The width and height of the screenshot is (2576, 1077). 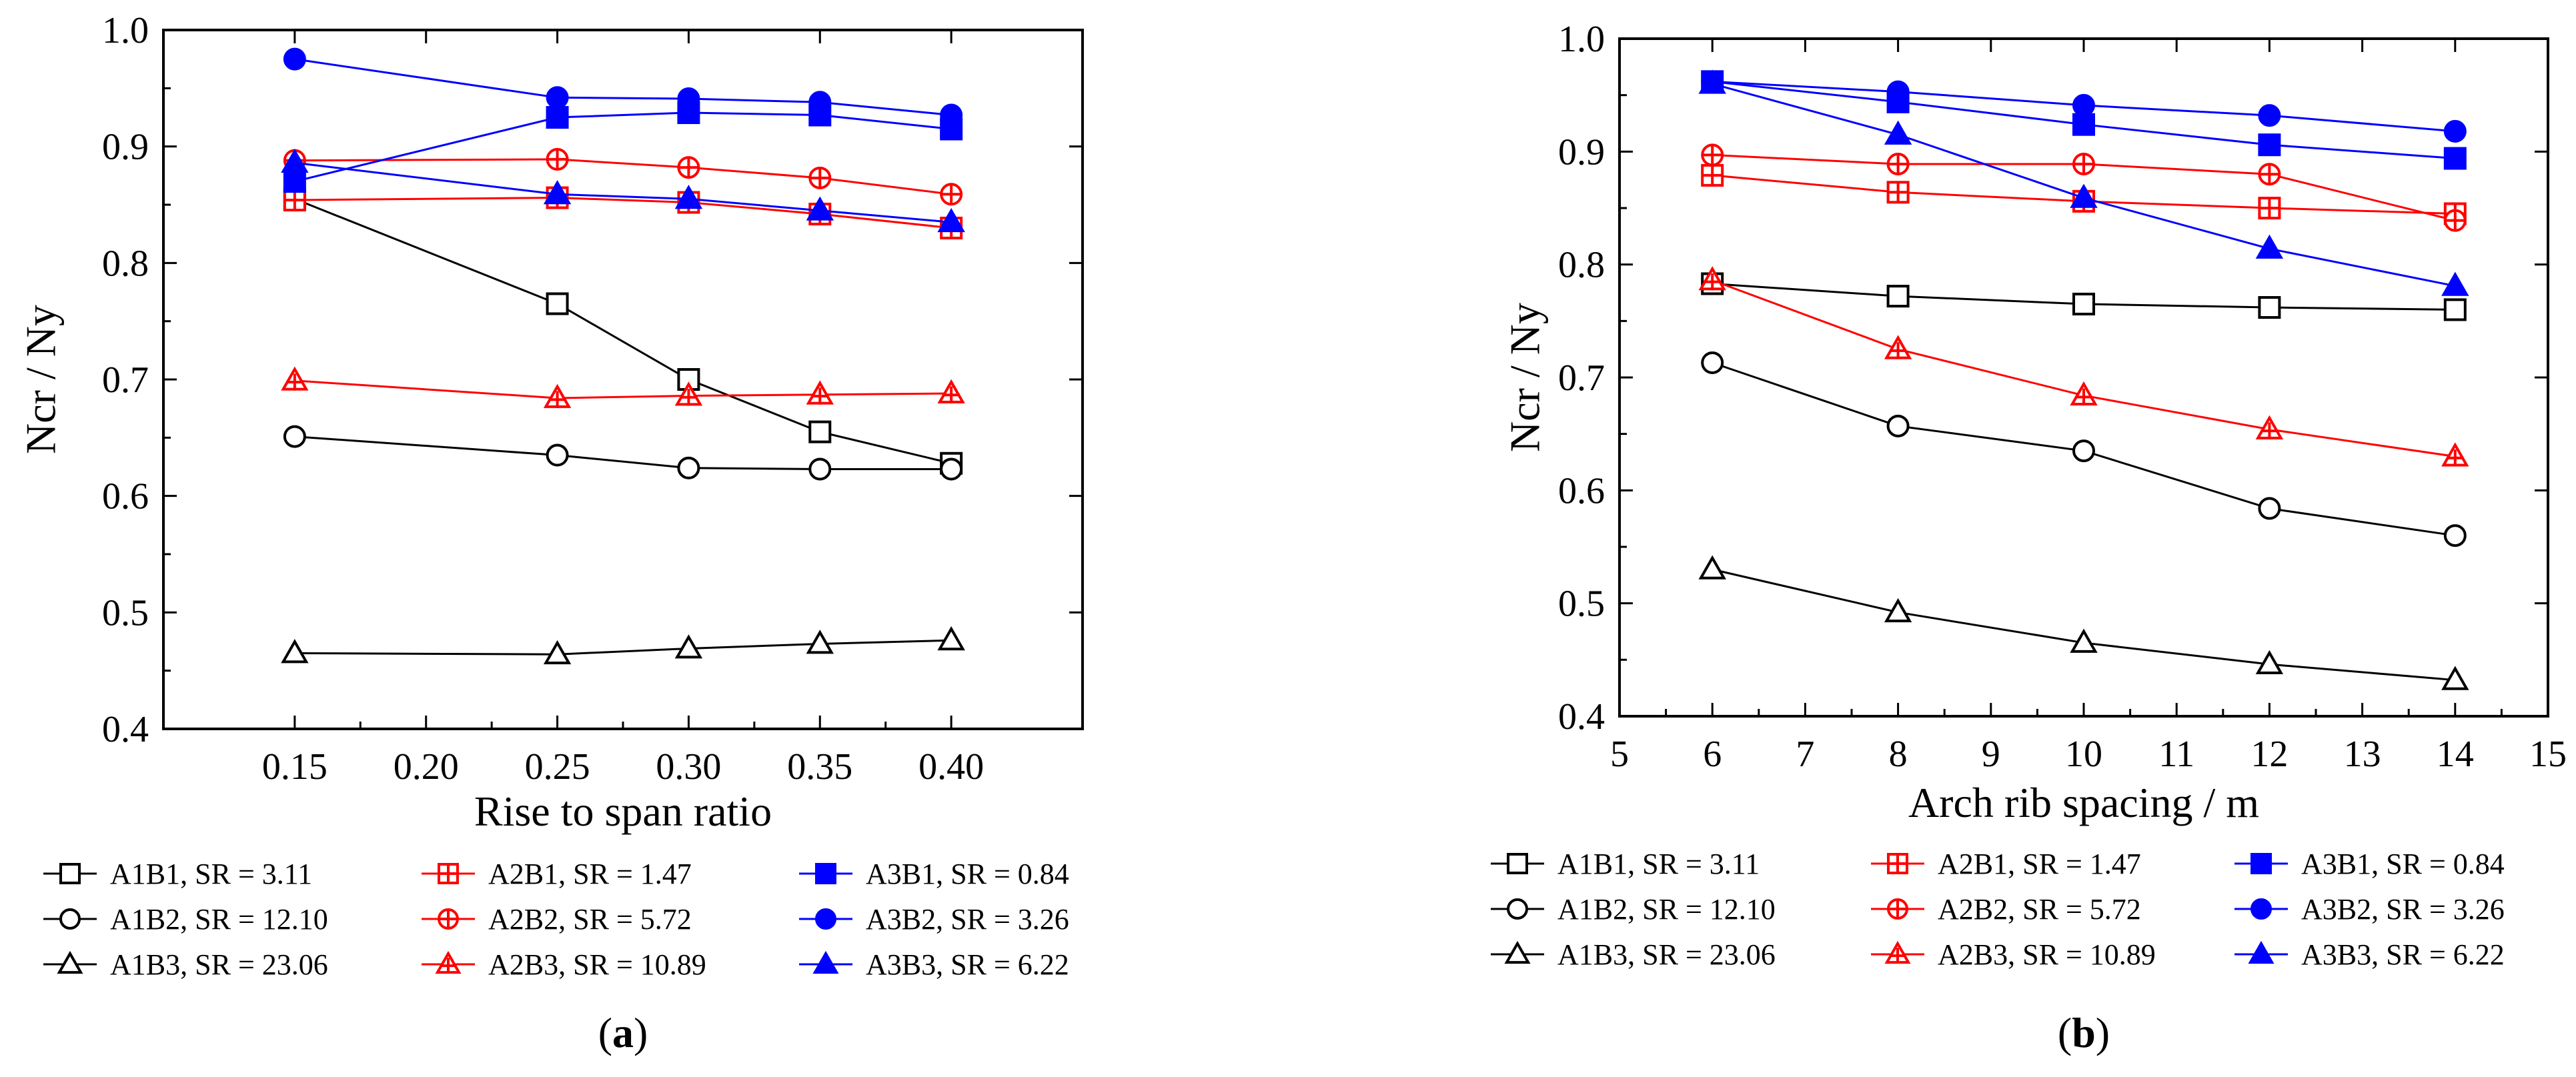 What do you see at coordinates (2083, 182) in the screenshot?
I see `series-A3B3` at bounding box center [2083, 182].